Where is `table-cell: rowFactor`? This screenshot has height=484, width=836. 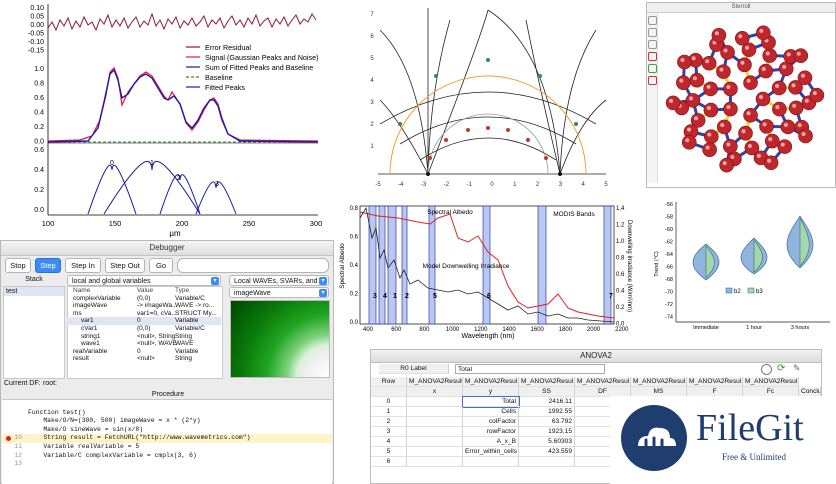 table-cell: rowFactor is located at coordinates (491, 432).